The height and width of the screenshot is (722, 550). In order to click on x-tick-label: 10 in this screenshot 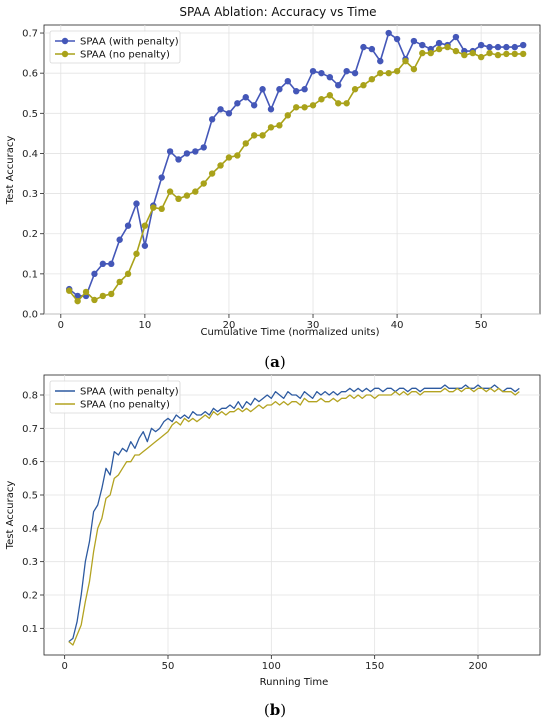, I will do `click(145, 325)`.